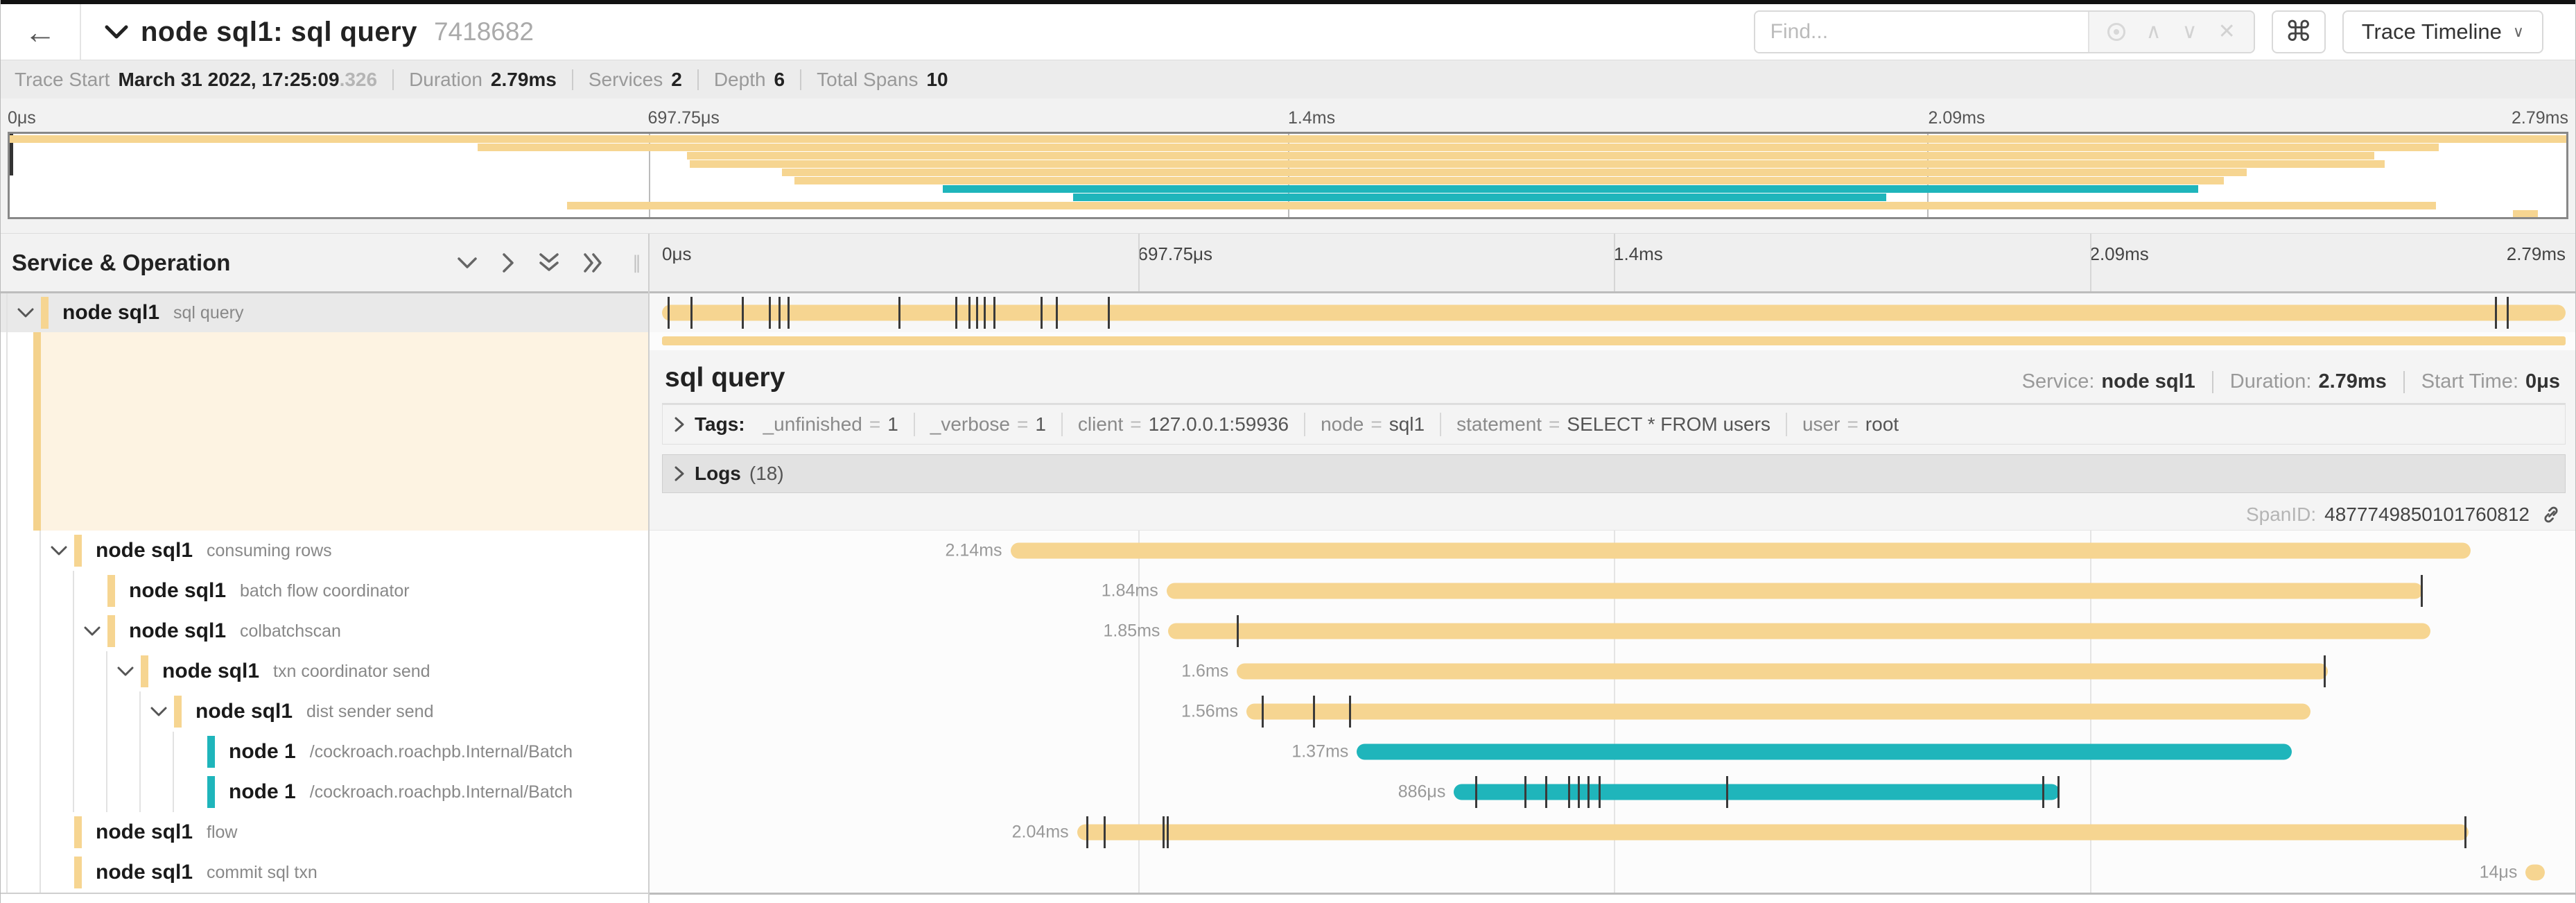 This screenshot has width=2576, height=903. I want to click on span-tree-row: node sql1 colbatchscan, so click(324, 631).